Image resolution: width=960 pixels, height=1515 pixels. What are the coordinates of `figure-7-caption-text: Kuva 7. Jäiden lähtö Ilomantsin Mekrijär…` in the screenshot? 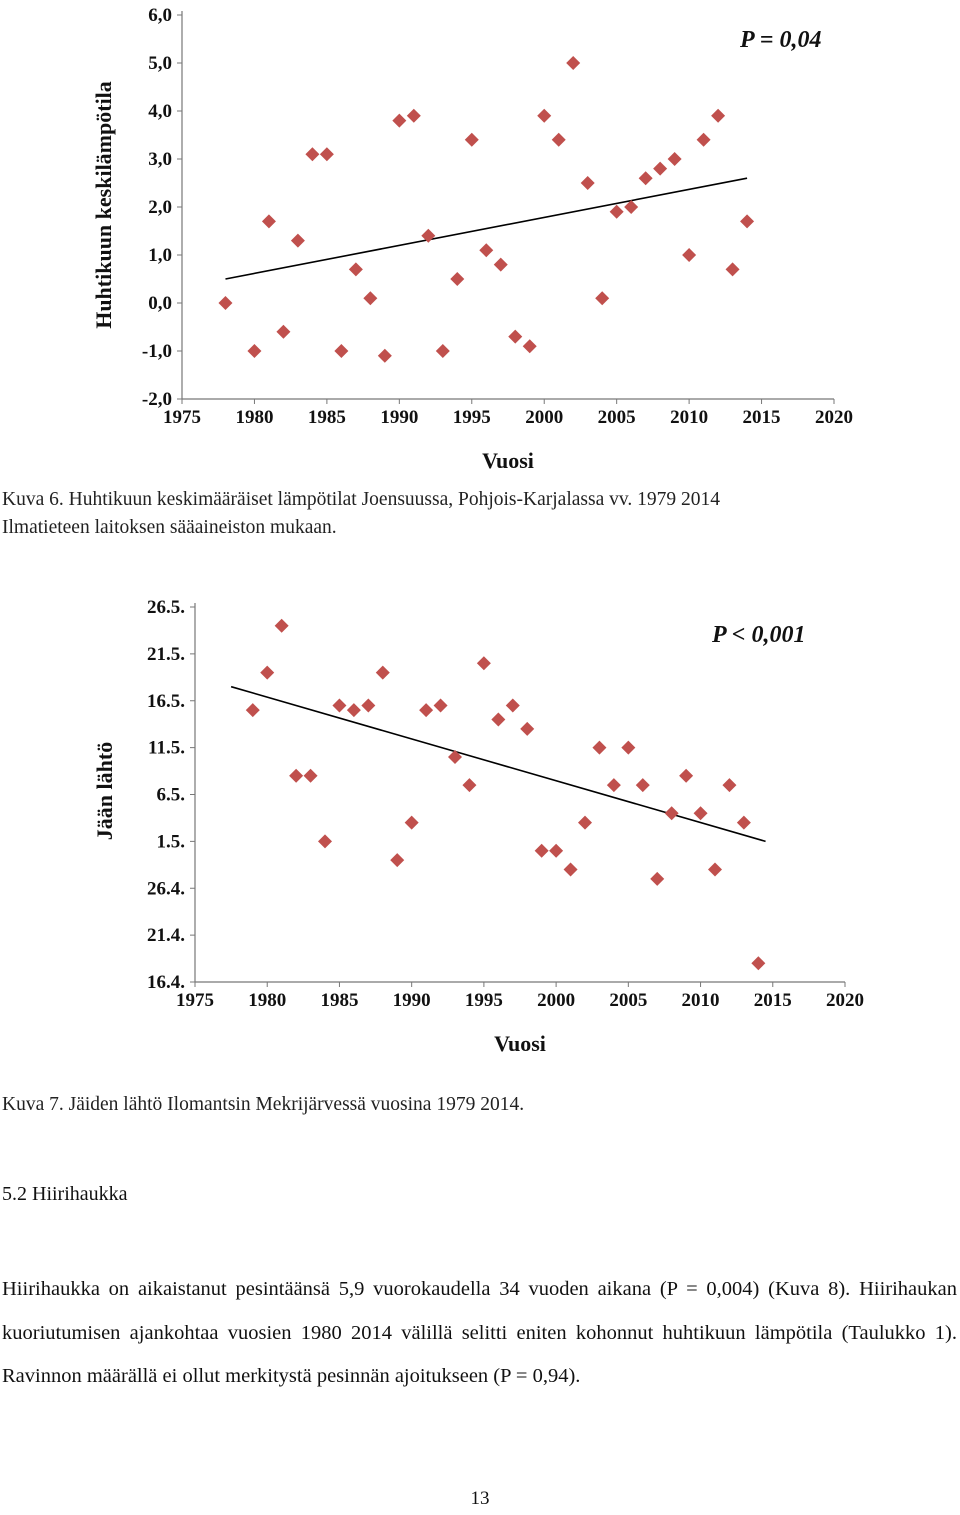 It's located at (263, 1104).